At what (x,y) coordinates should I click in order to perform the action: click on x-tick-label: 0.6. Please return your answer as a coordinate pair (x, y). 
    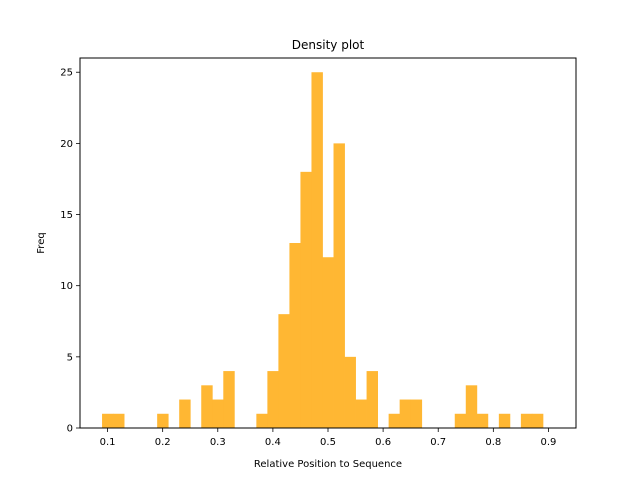
    Looking at the image, I should click on (383, 442).